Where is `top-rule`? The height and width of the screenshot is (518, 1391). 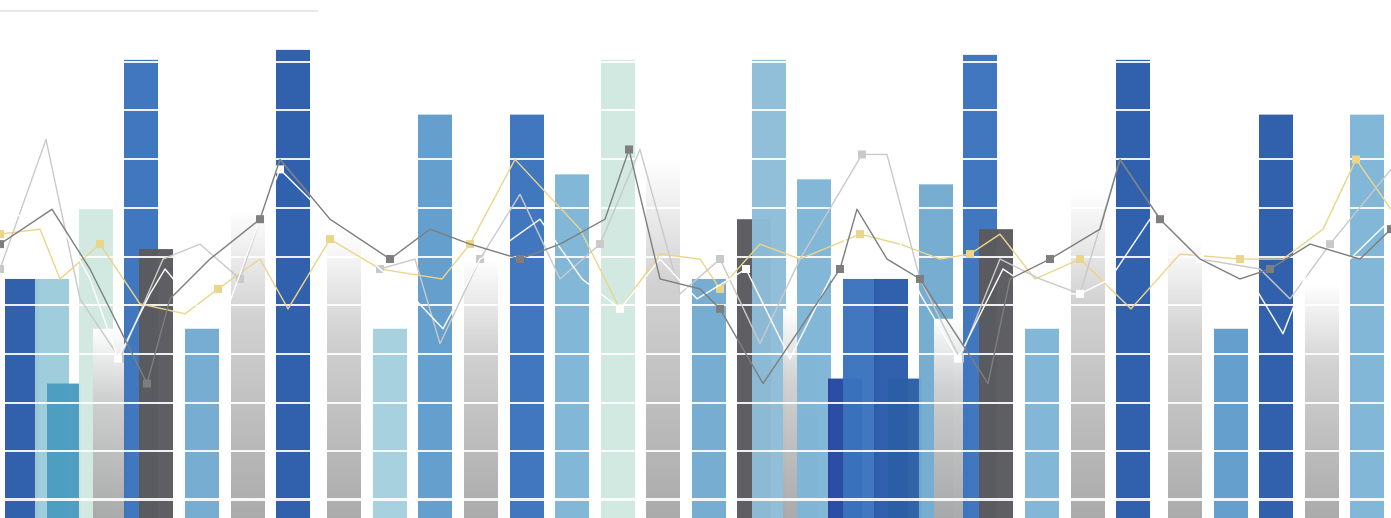 top-rule is located at coordinates (159, 11).